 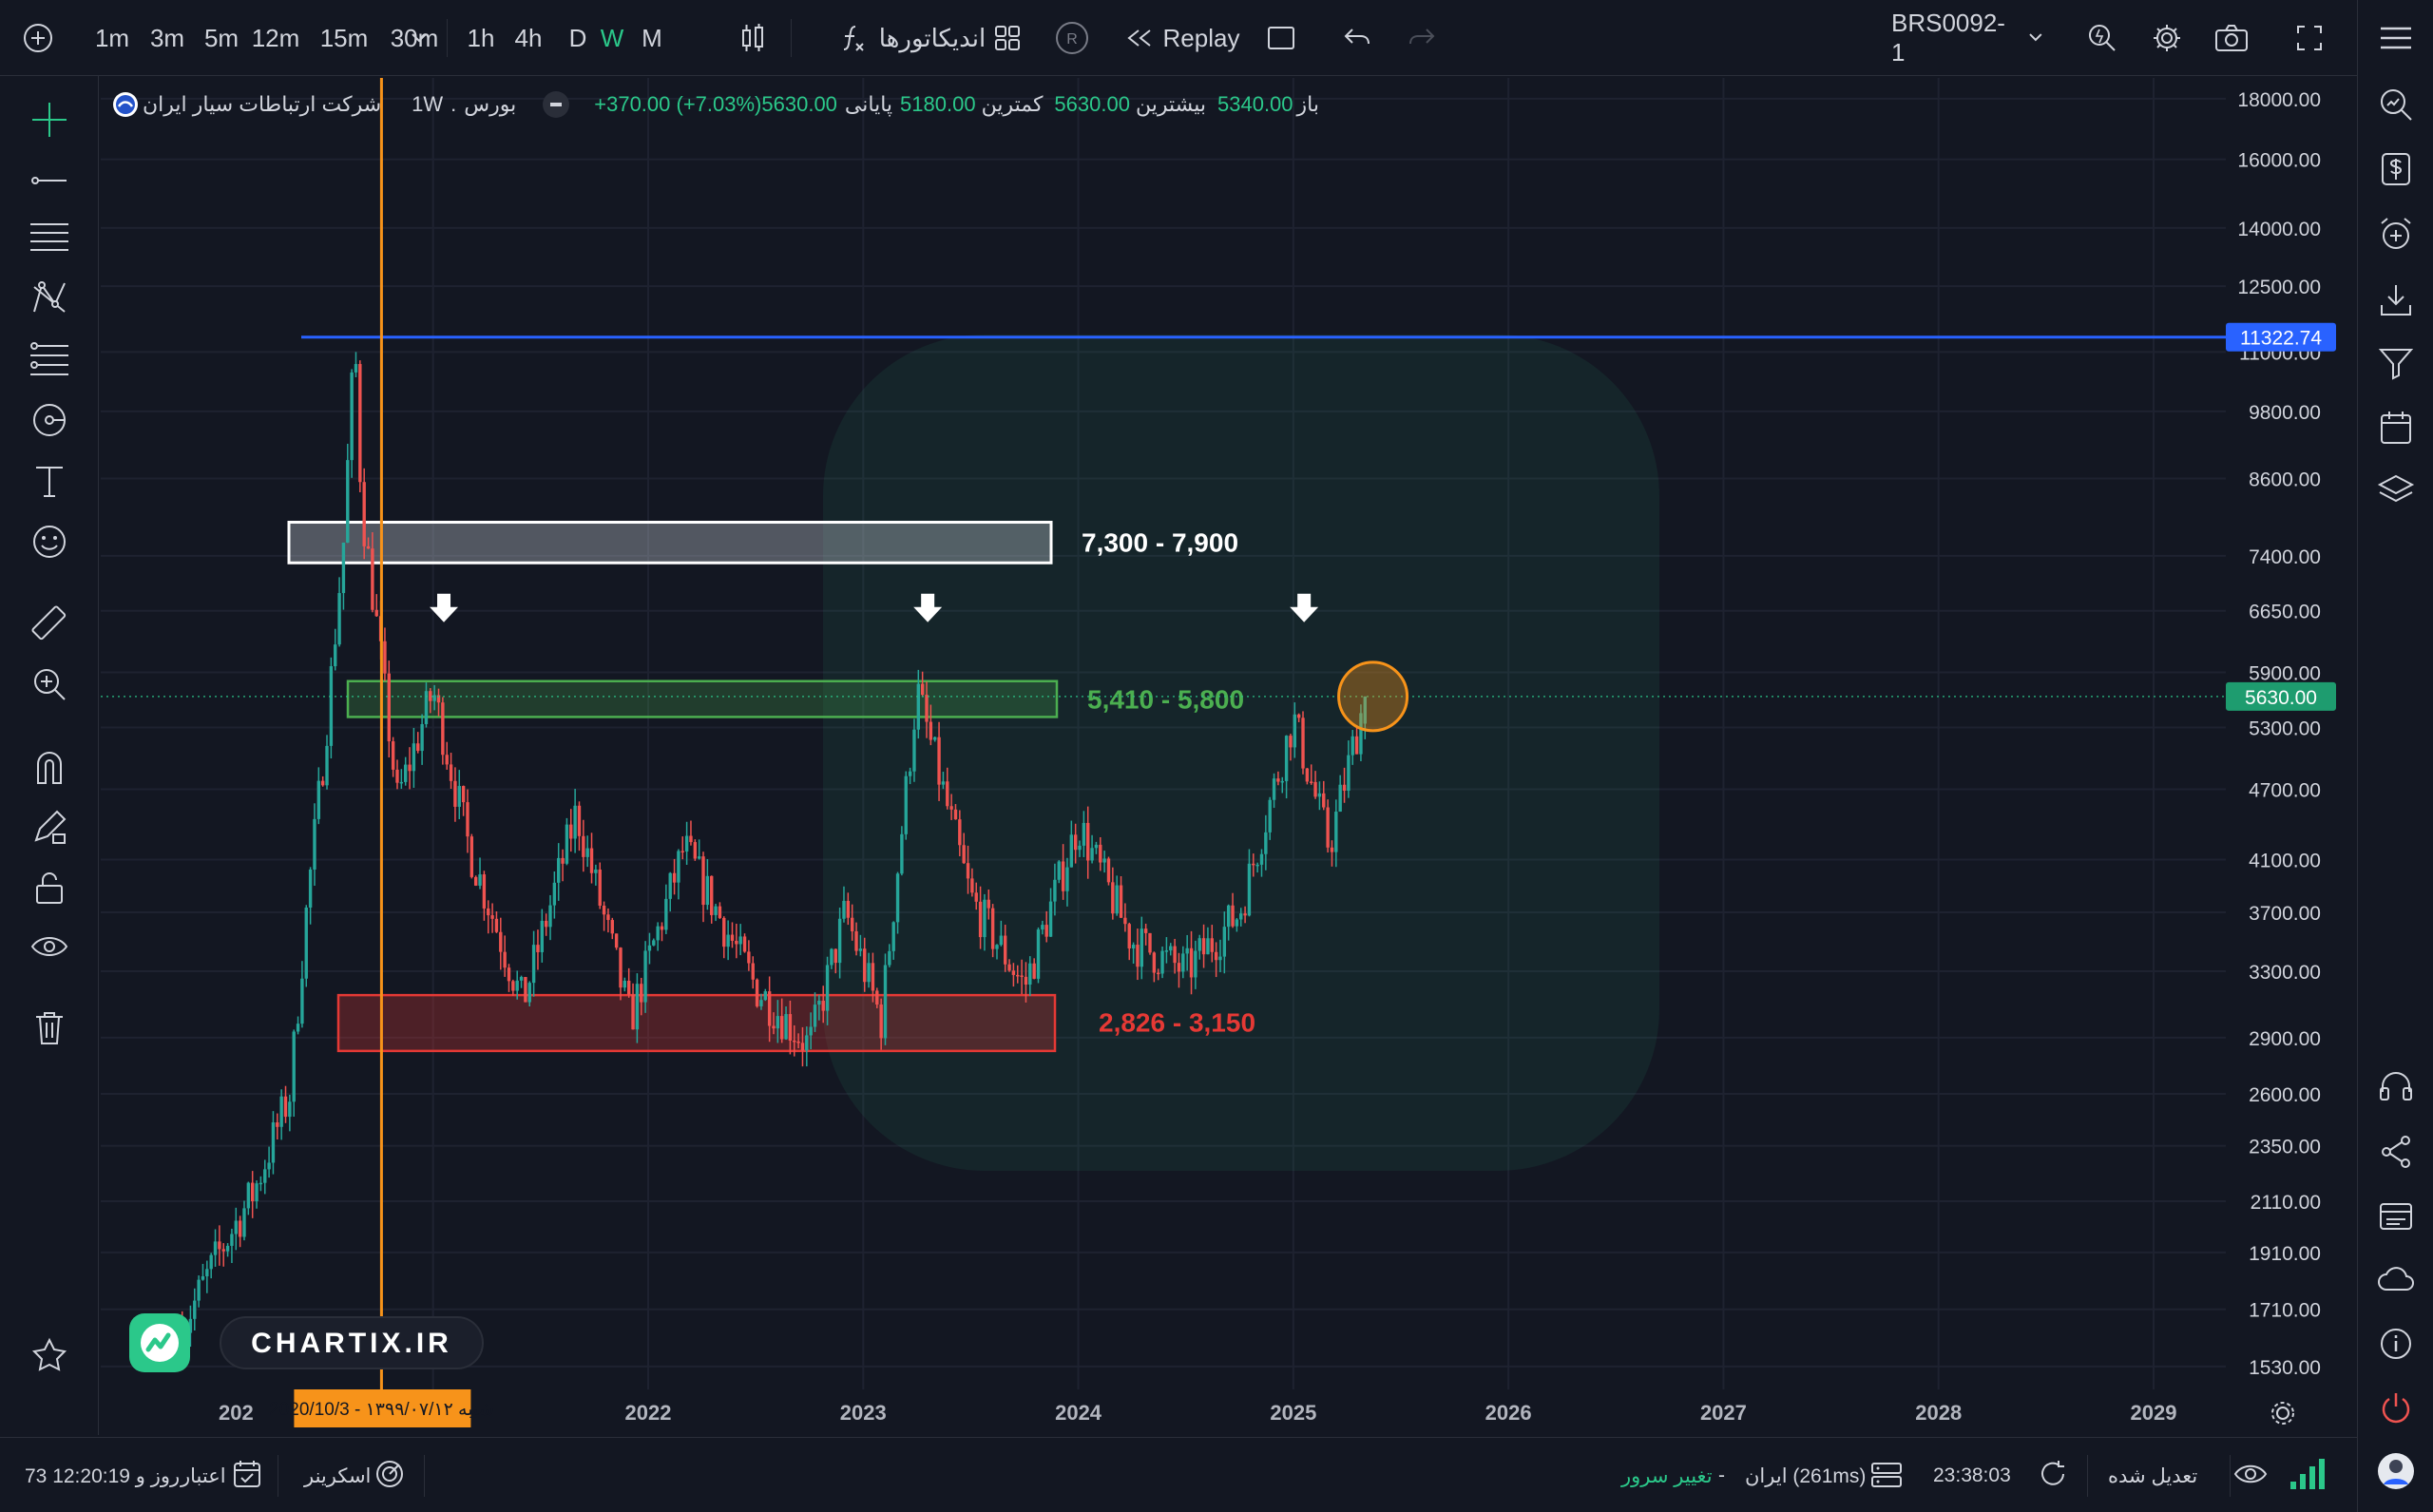 What do you see at coordinates (49, 887) in the screenshot?
I see `lock-icon` at bounding box center [49, 887].